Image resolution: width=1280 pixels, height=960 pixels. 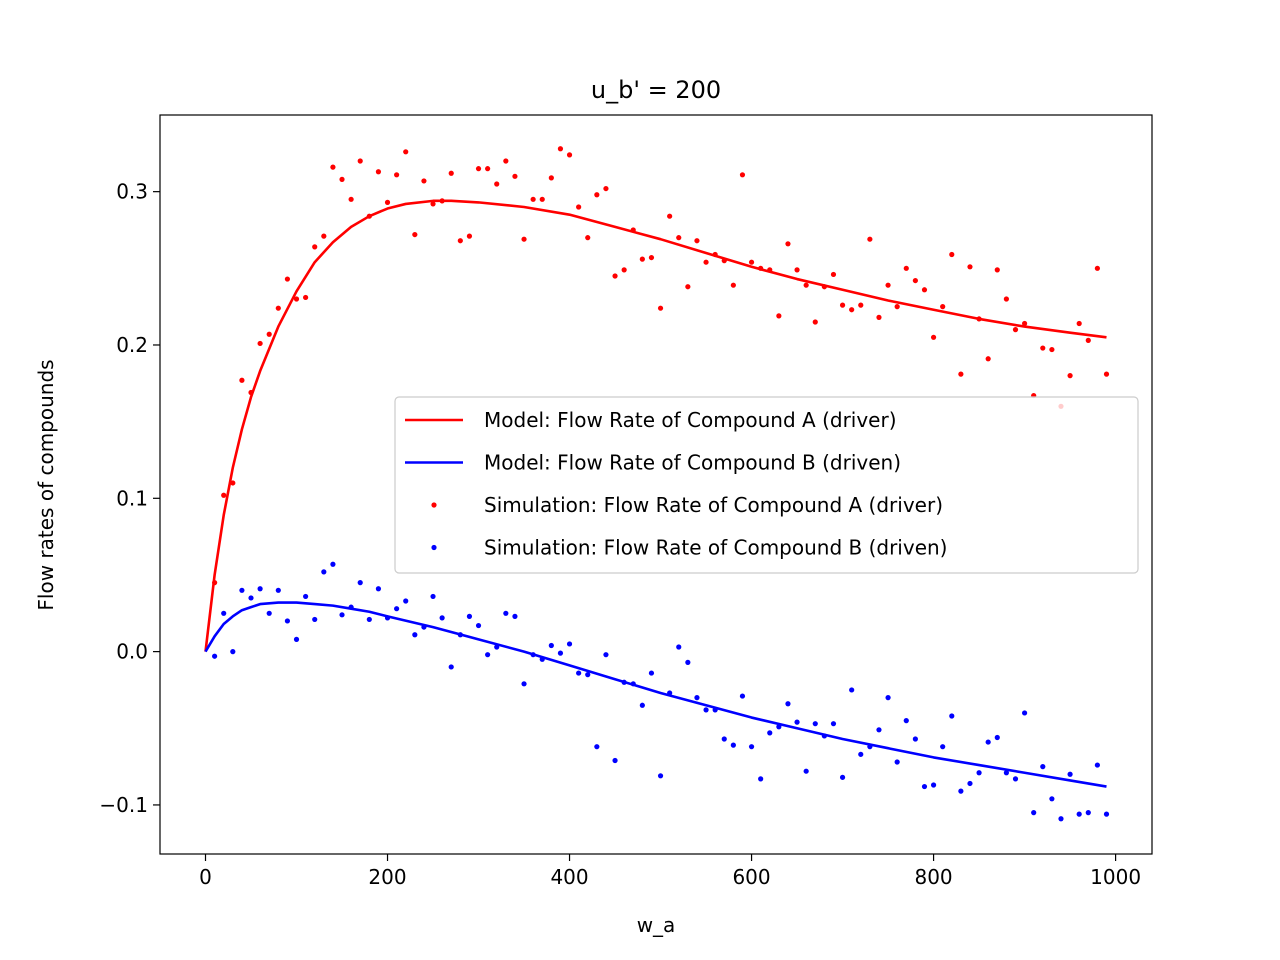 I want to click on y-tick-label: 0.3, so click(x=132, y=192).